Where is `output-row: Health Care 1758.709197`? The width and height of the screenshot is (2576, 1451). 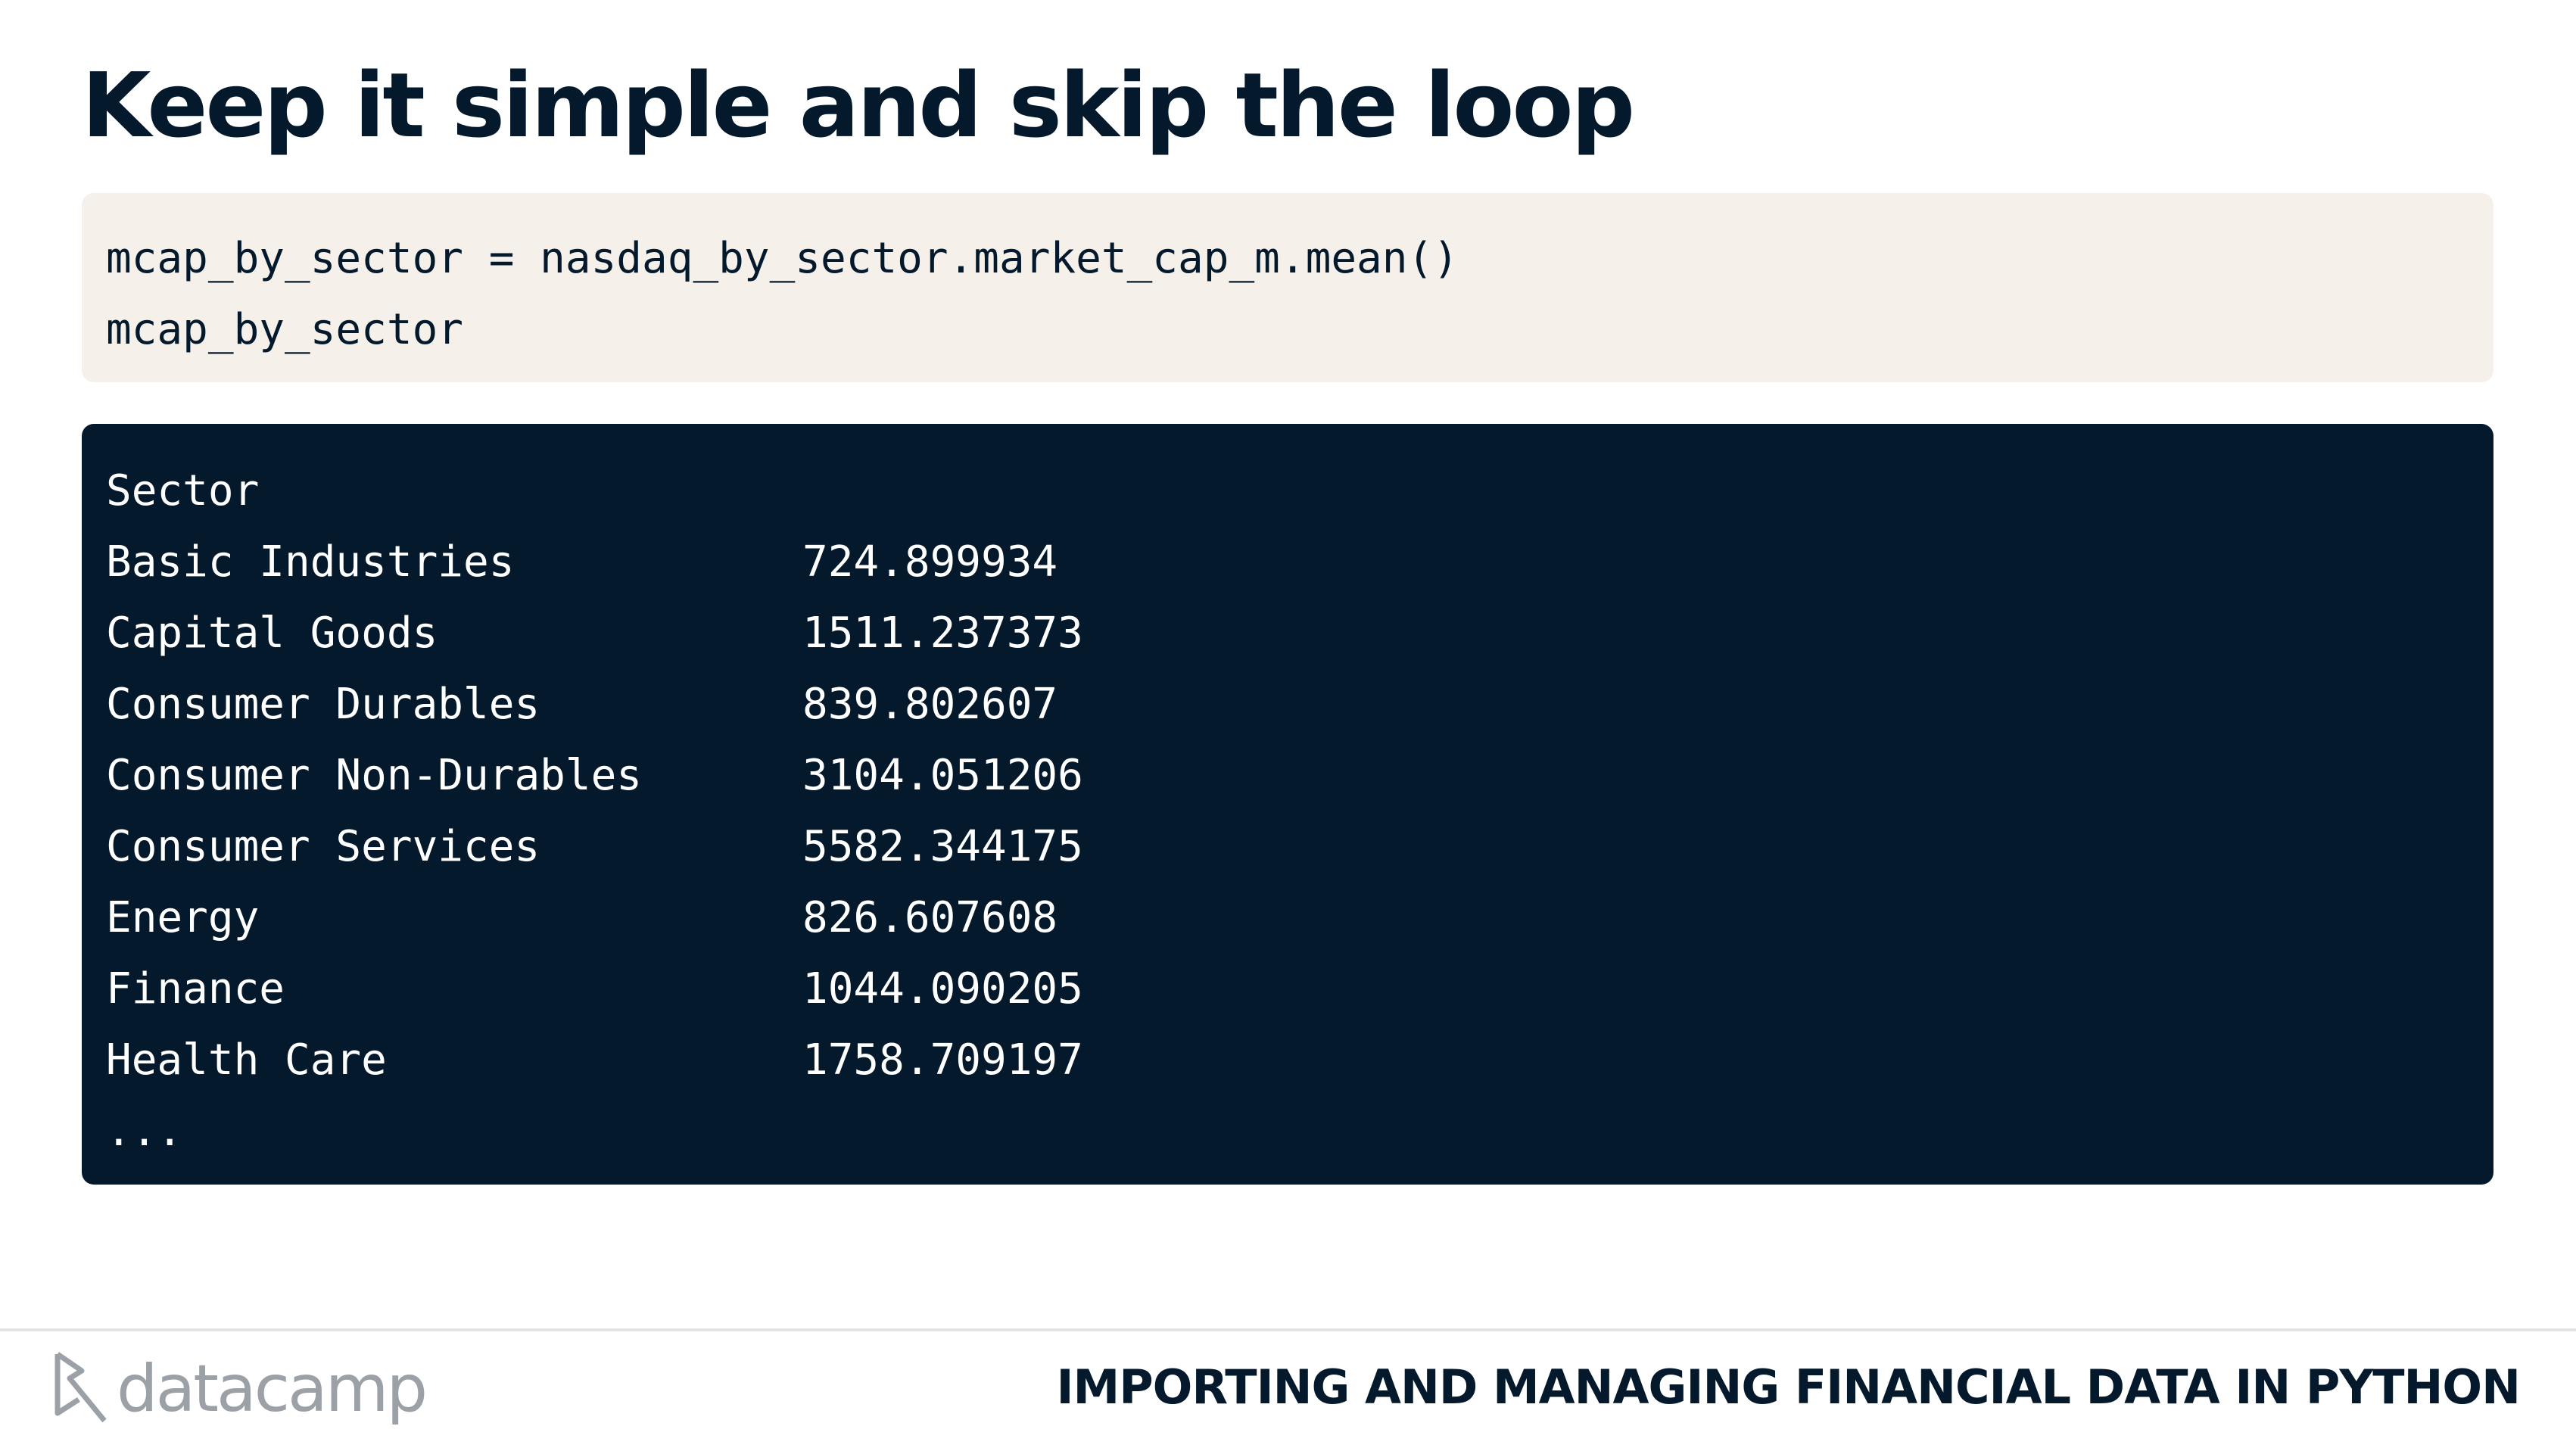
output-row: Health Care 1758.709197 is located at coordinates (1287, 1060).